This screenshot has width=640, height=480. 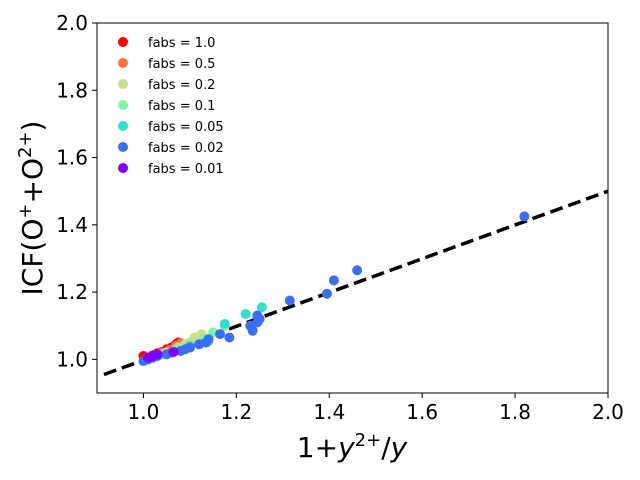 I want to click on legend-label: fabs = 0.02, so click(x=186, y=148).